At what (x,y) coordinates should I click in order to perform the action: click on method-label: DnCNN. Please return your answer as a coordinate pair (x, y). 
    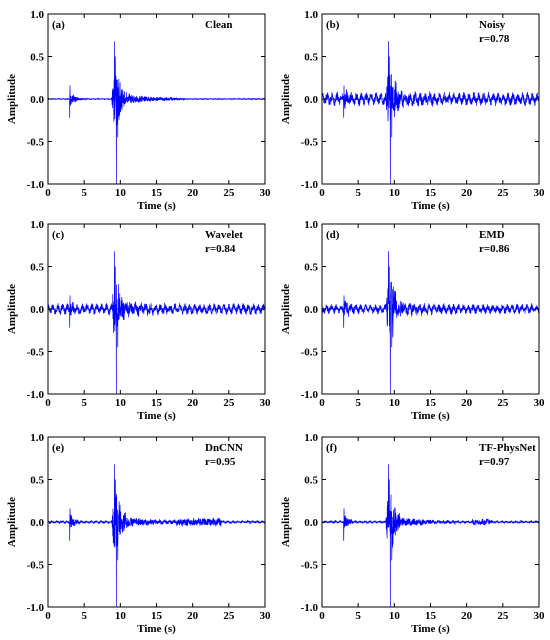
    Looking at the image, I should click on (224, 448).